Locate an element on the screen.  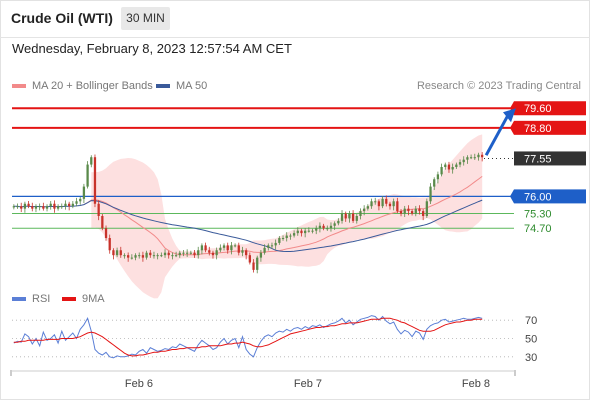
level-tag-79.60 is located at coordinates (550, 108).